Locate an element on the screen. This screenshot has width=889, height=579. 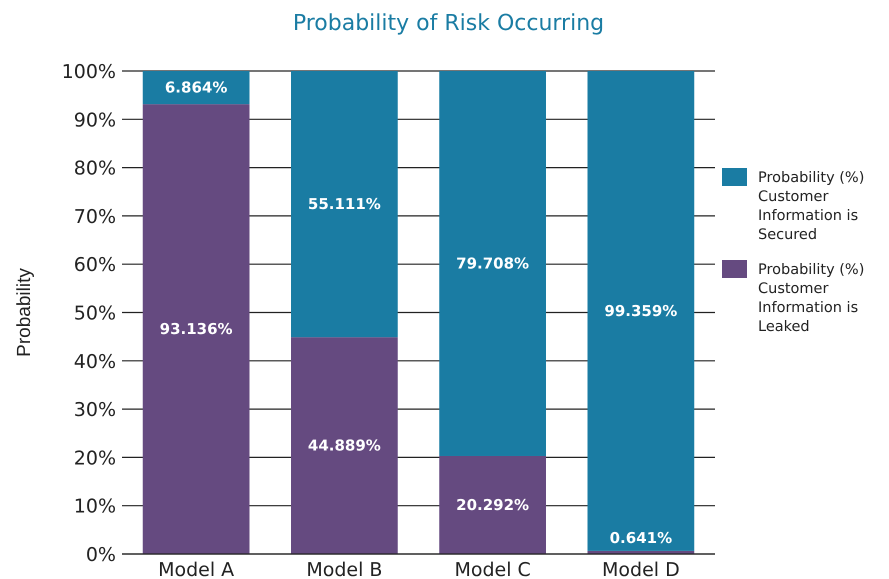
chart-title: Probability of Risk Occurring is located at coordinates (448, 23).